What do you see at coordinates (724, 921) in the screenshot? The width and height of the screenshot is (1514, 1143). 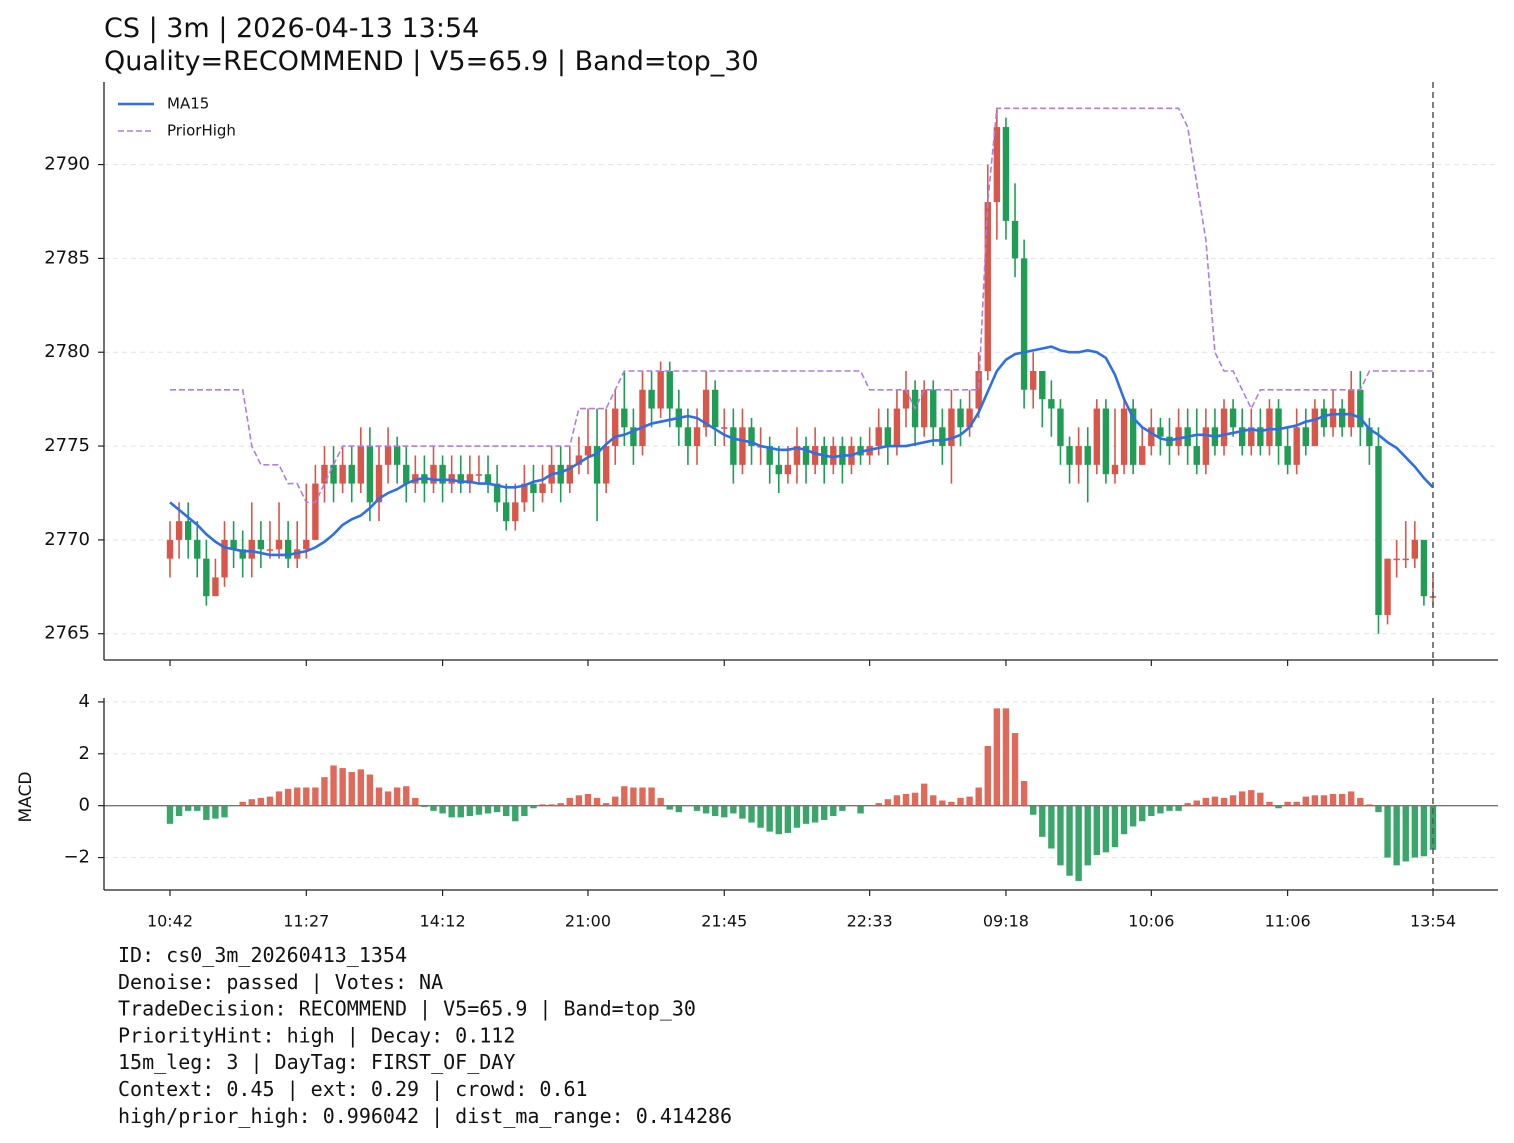 I see `x-tick-label: 21:45` at bounding box center [724, 921].